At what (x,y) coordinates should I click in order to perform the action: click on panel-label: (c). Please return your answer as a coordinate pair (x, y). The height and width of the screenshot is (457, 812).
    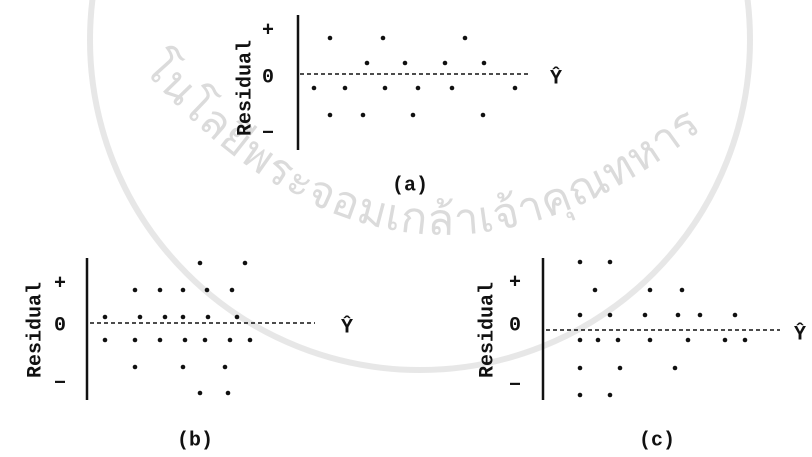
    Looking at the image, I should click on (657, 440).